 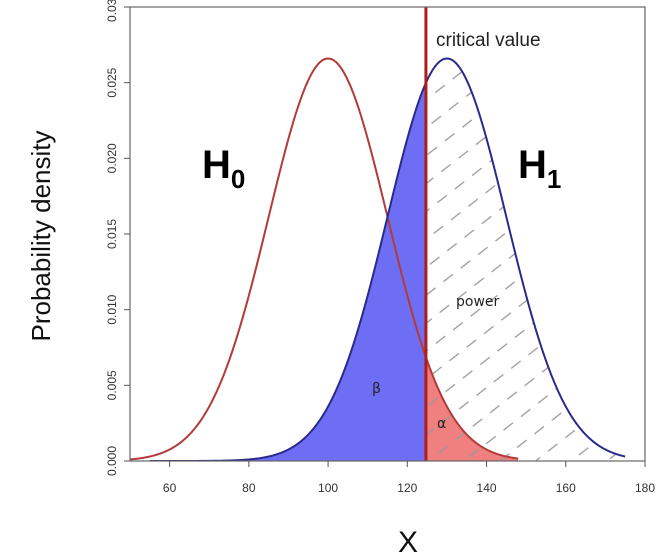 I want to click on x-tick-label: 120, so click(x=407, y=488).